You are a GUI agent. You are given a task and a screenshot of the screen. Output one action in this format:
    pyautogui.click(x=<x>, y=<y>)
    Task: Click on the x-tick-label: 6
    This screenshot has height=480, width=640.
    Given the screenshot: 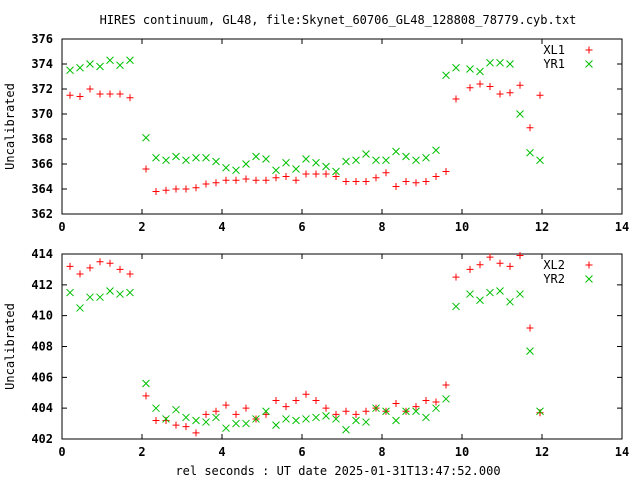 What is the action you would take?
    pyautogui.click(x=301, y=227)
    